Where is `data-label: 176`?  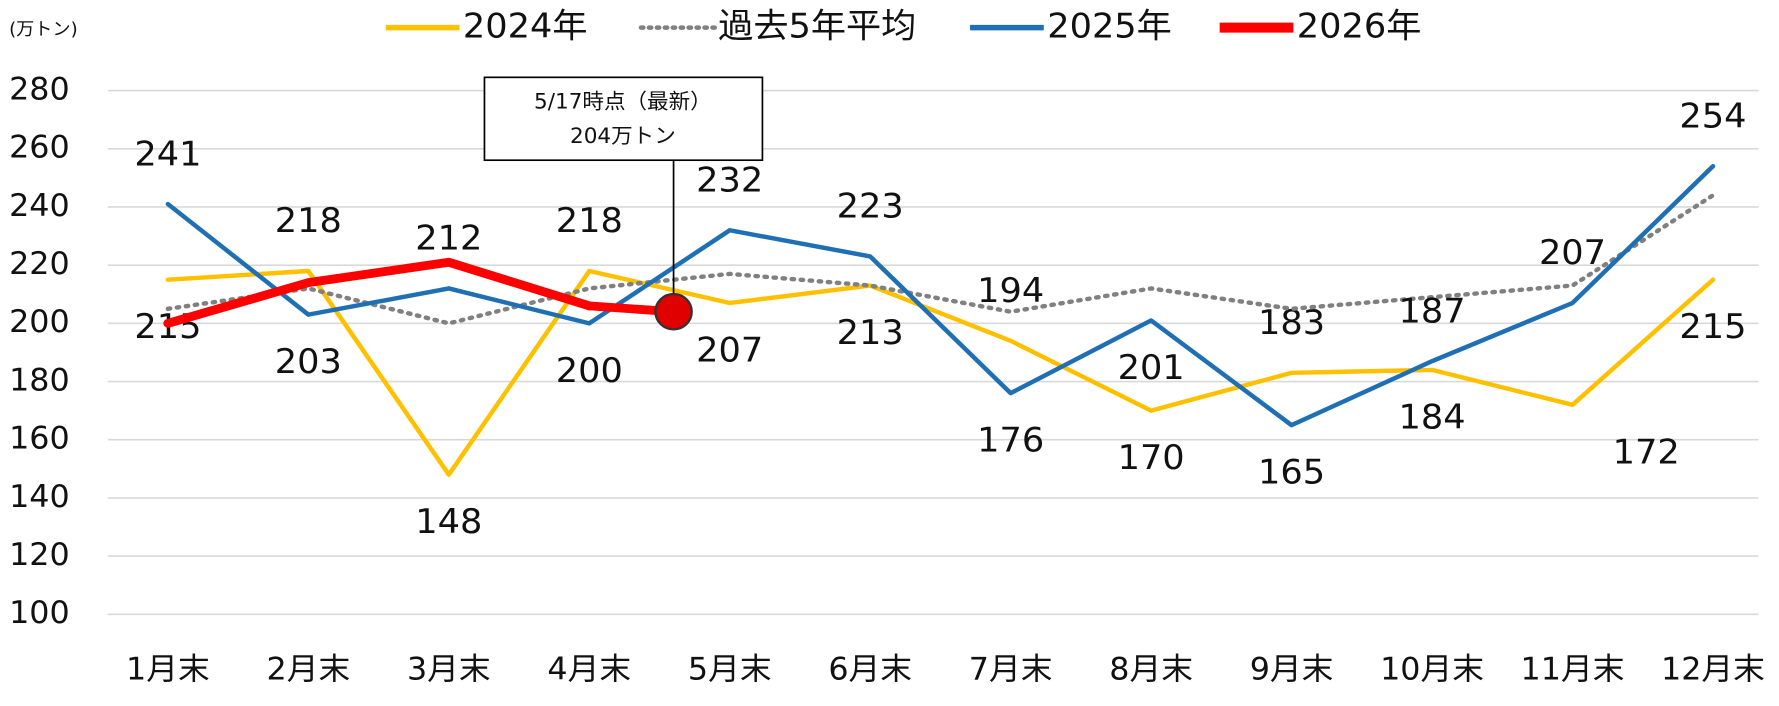
data-label: 176 is located at coordinates (1010, 440).